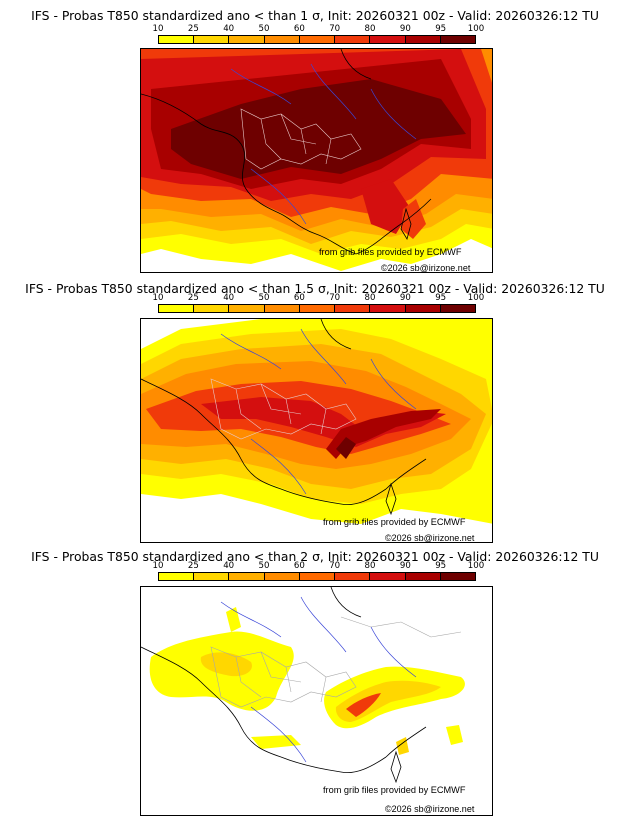  Describe the element at coordinates (430, 809) in the screenshot. I see `map-credit-copyright-3: ©2026 sb@irizone.net` at that location.